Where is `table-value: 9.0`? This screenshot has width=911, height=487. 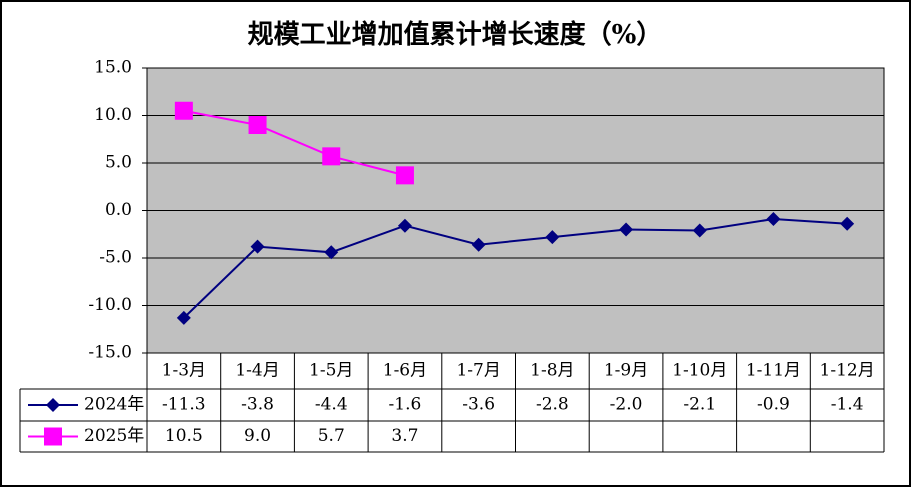 table-value: 9.0 is located at coordinates (257, 436).